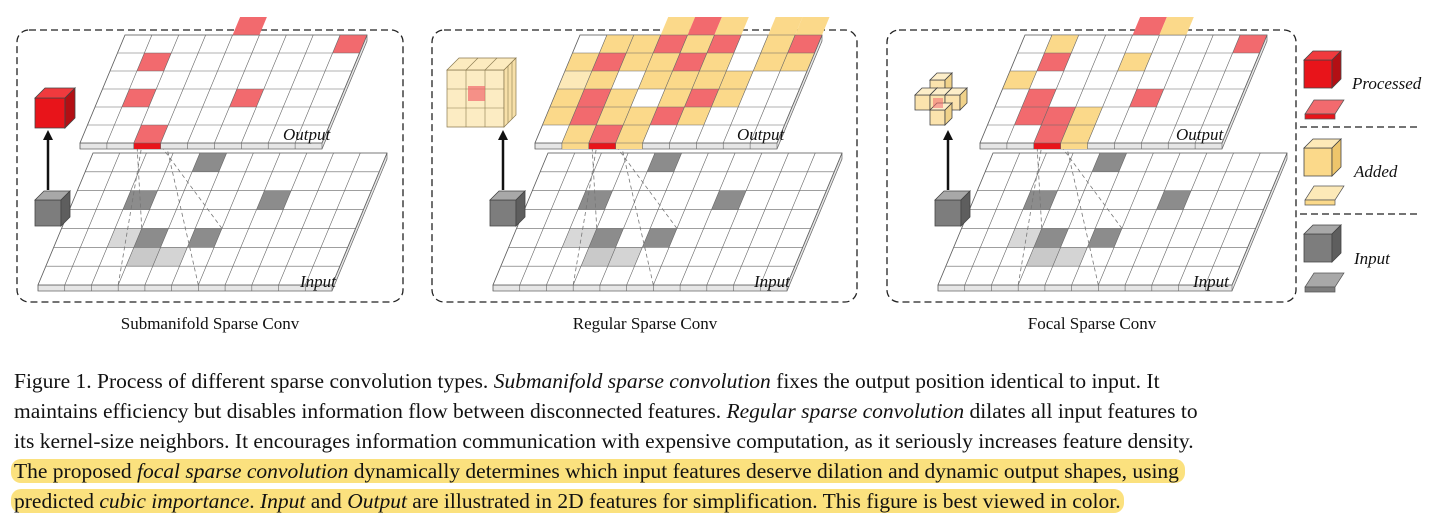  I want to click on focal-cube, so click(941, 99).